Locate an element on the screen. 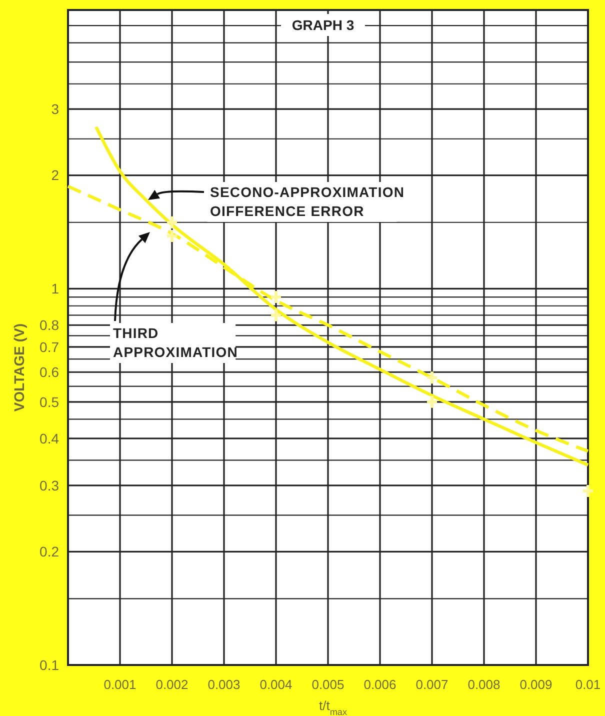 The image size is (605, 716). y-tick-label: 0.7 is located at coordinates (50, 346).